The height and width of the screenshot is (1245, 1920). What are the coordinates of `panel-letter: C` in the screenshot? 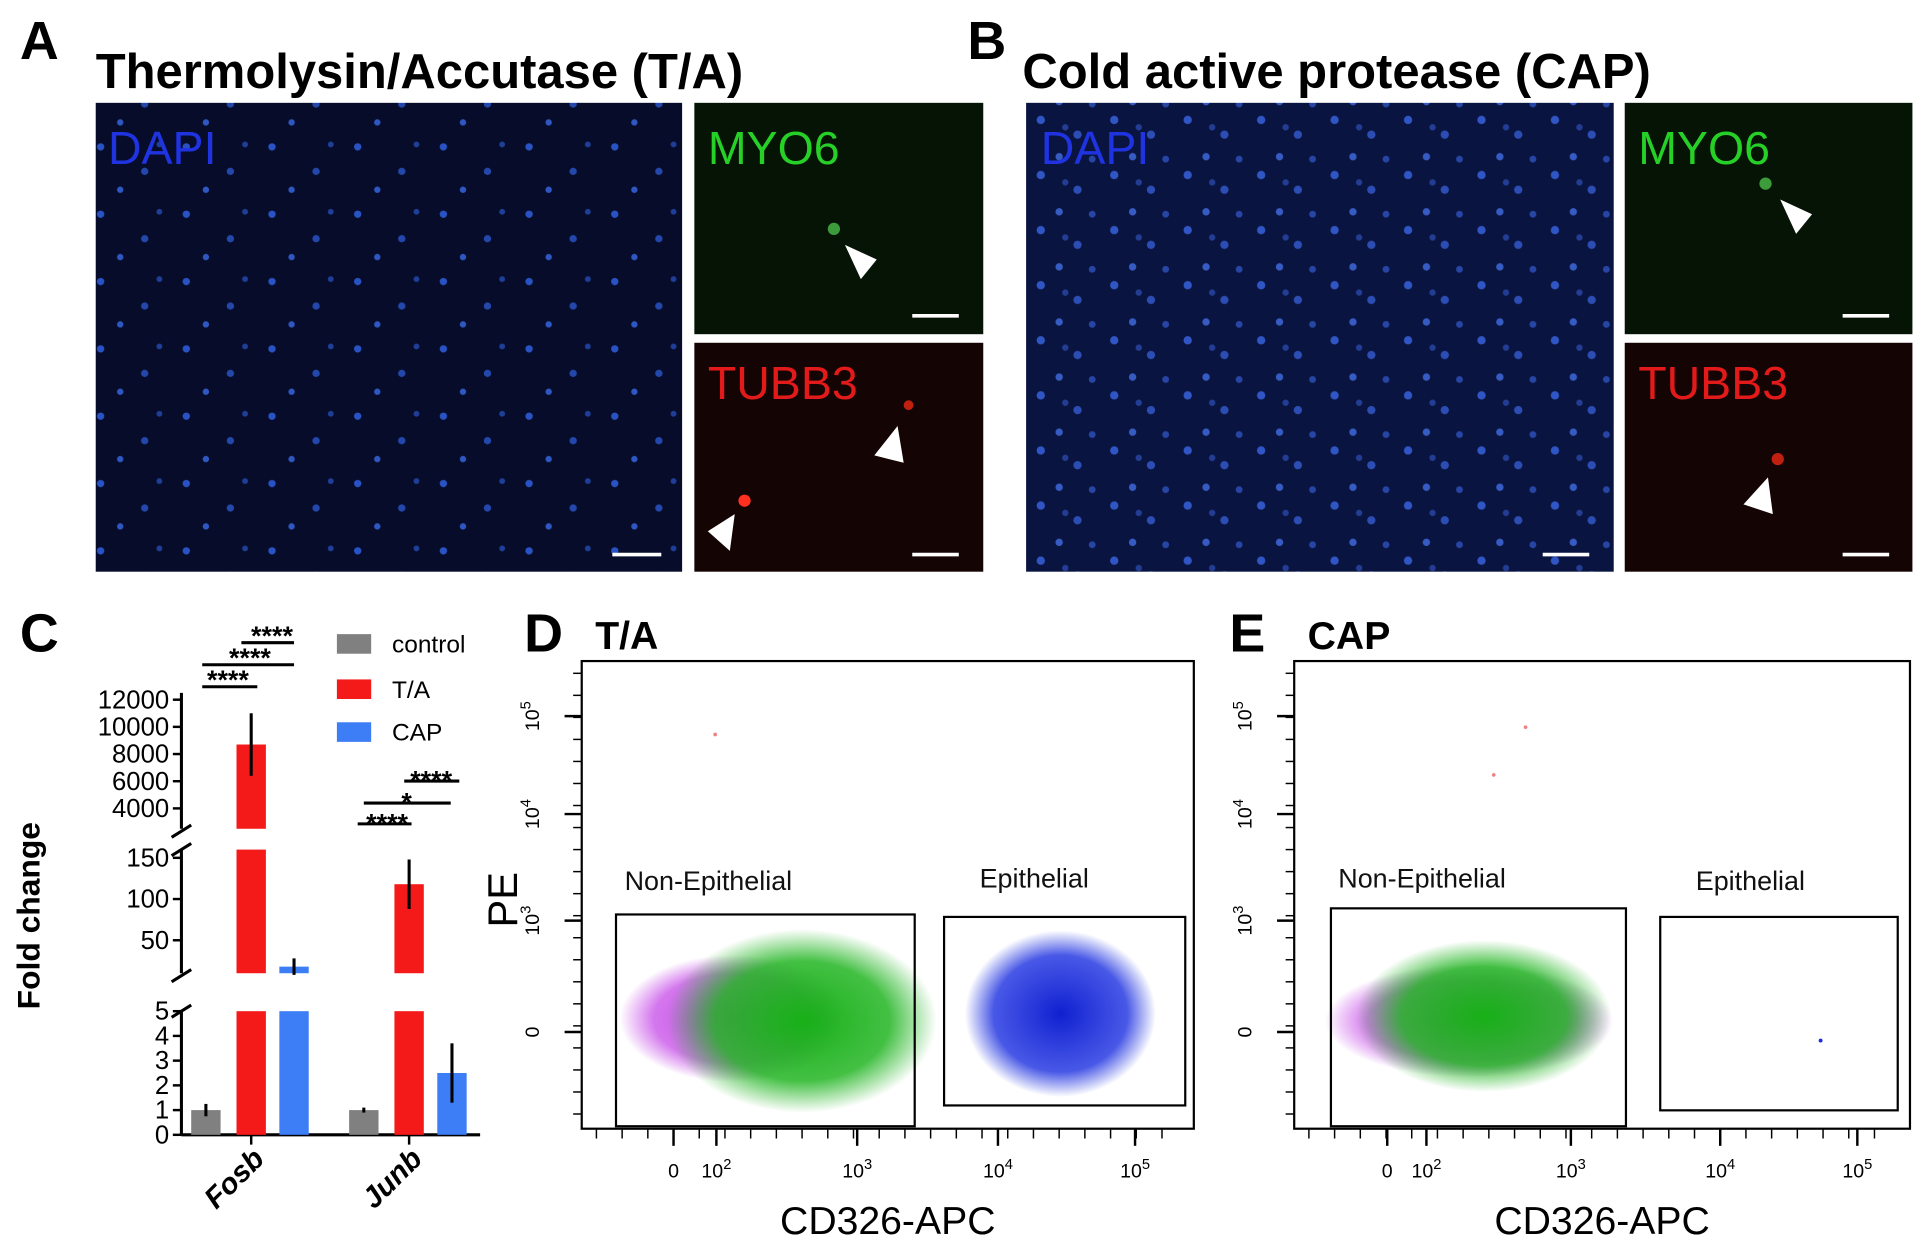 It's located at (39, 633).